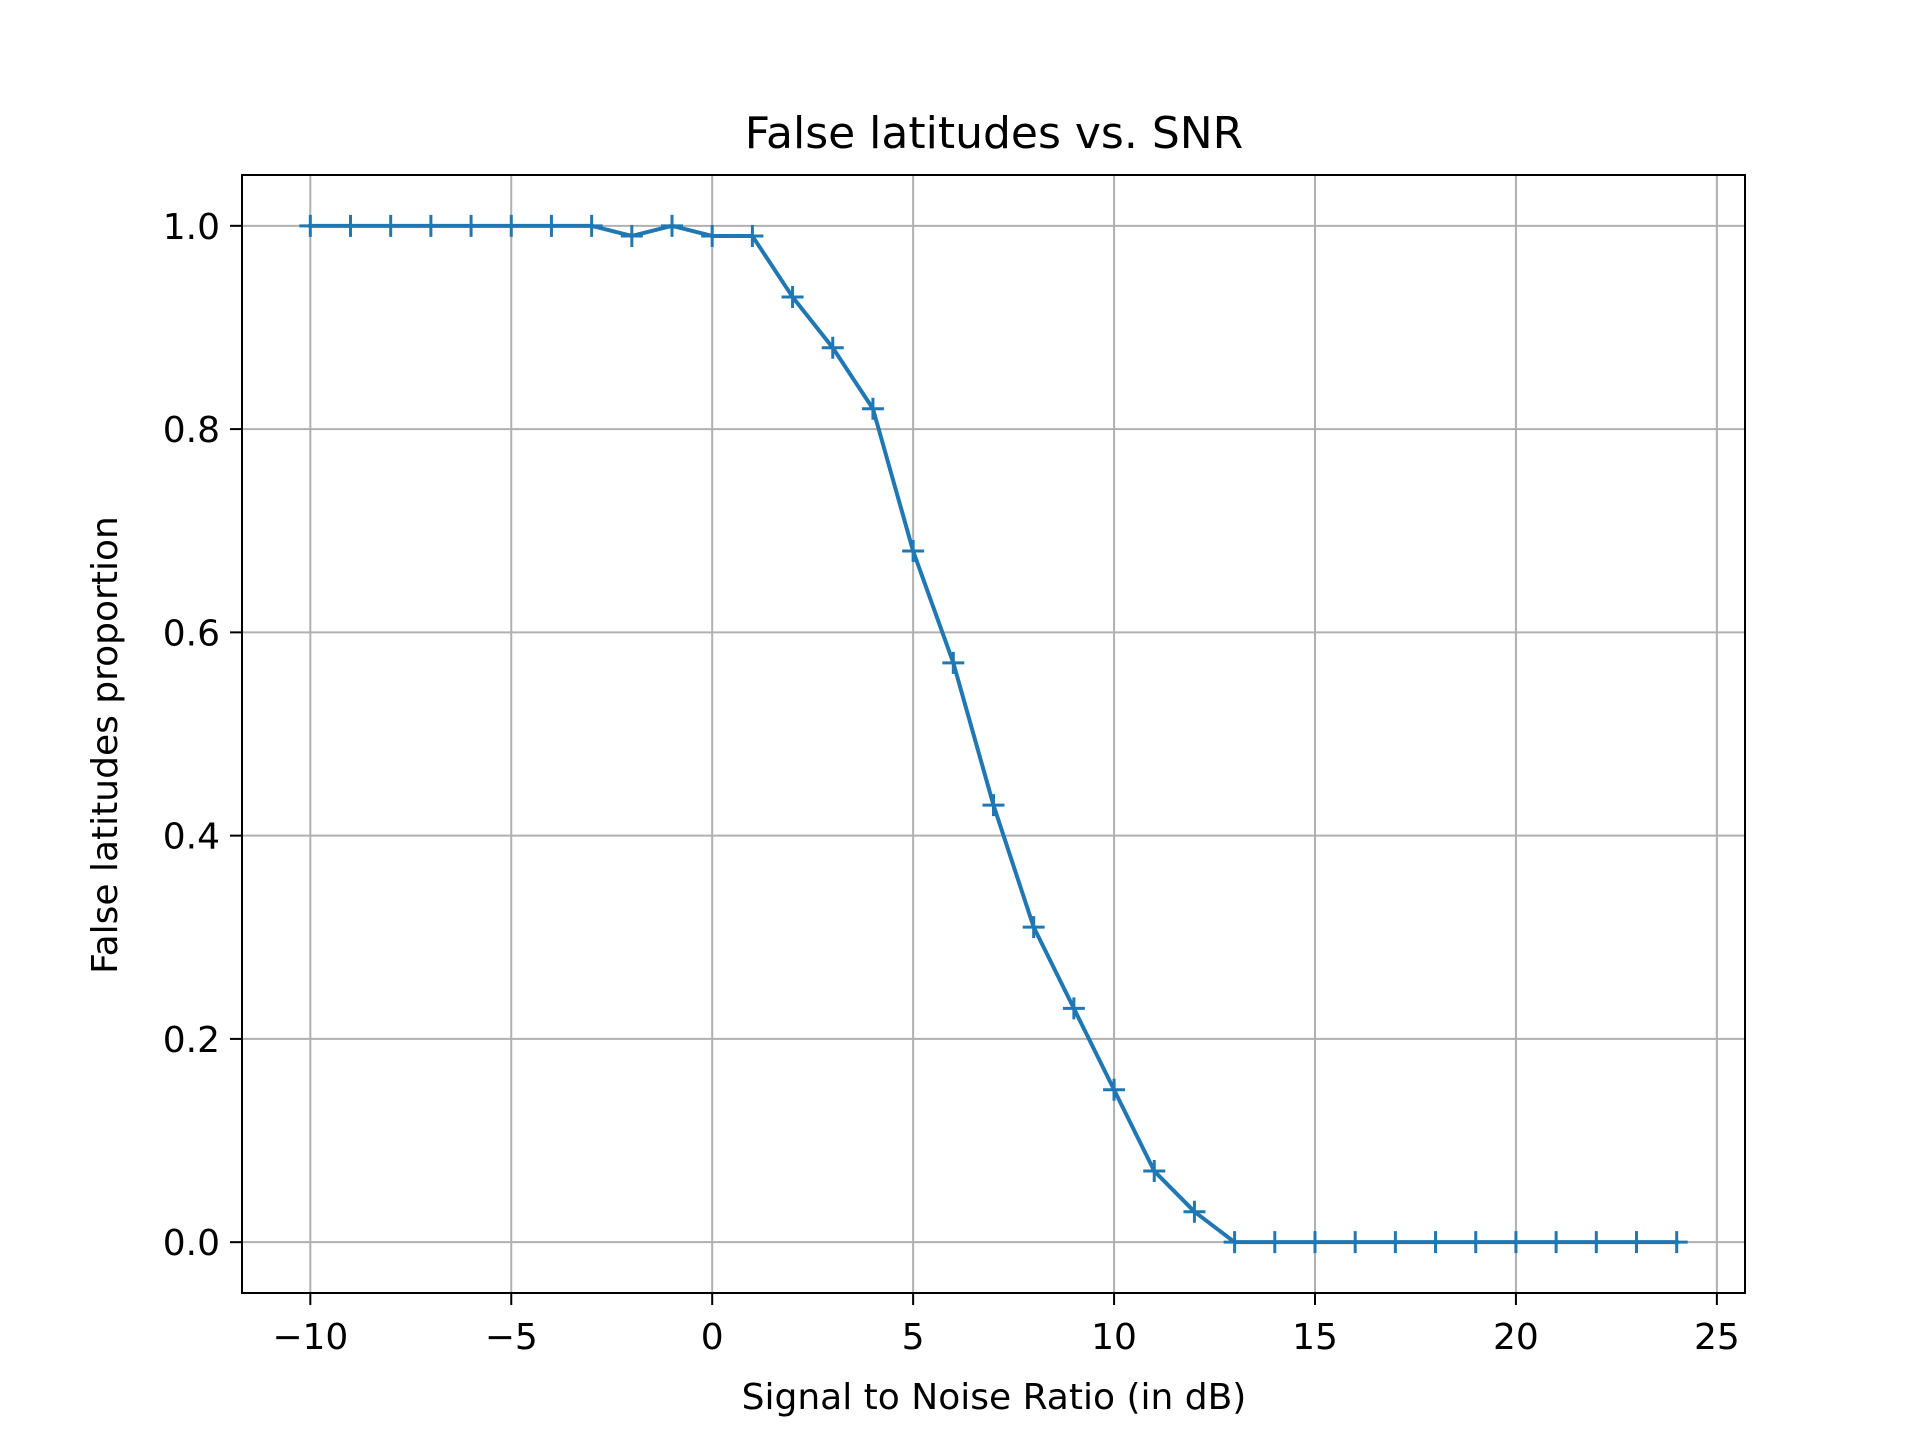  I want to click on x-tick-label: 15, so click(1315, 1337).